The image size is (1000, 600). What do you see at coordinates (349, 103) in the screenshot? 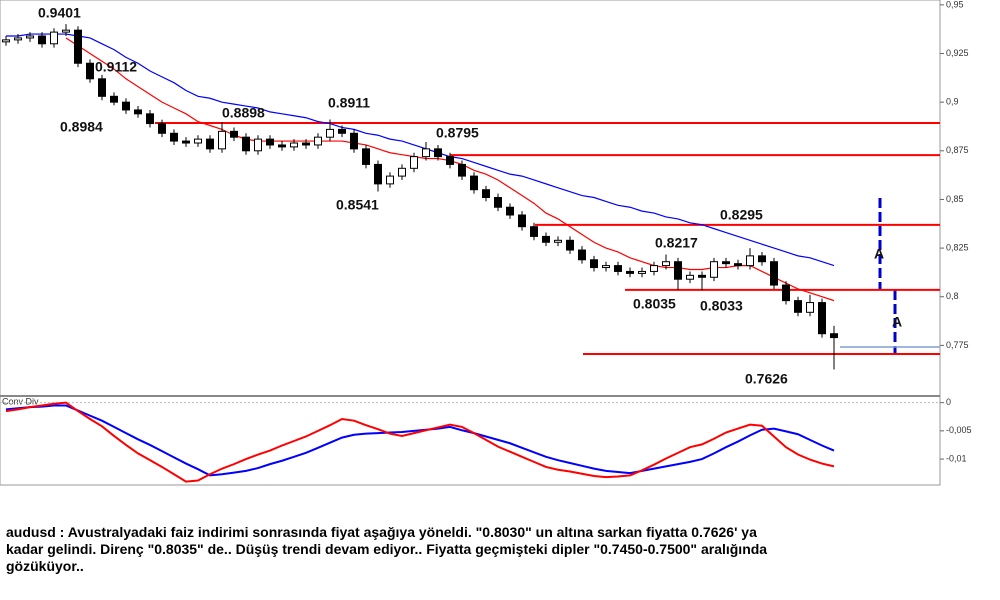
I see `annotation: 0.8911` at bounding box center [349, 103].